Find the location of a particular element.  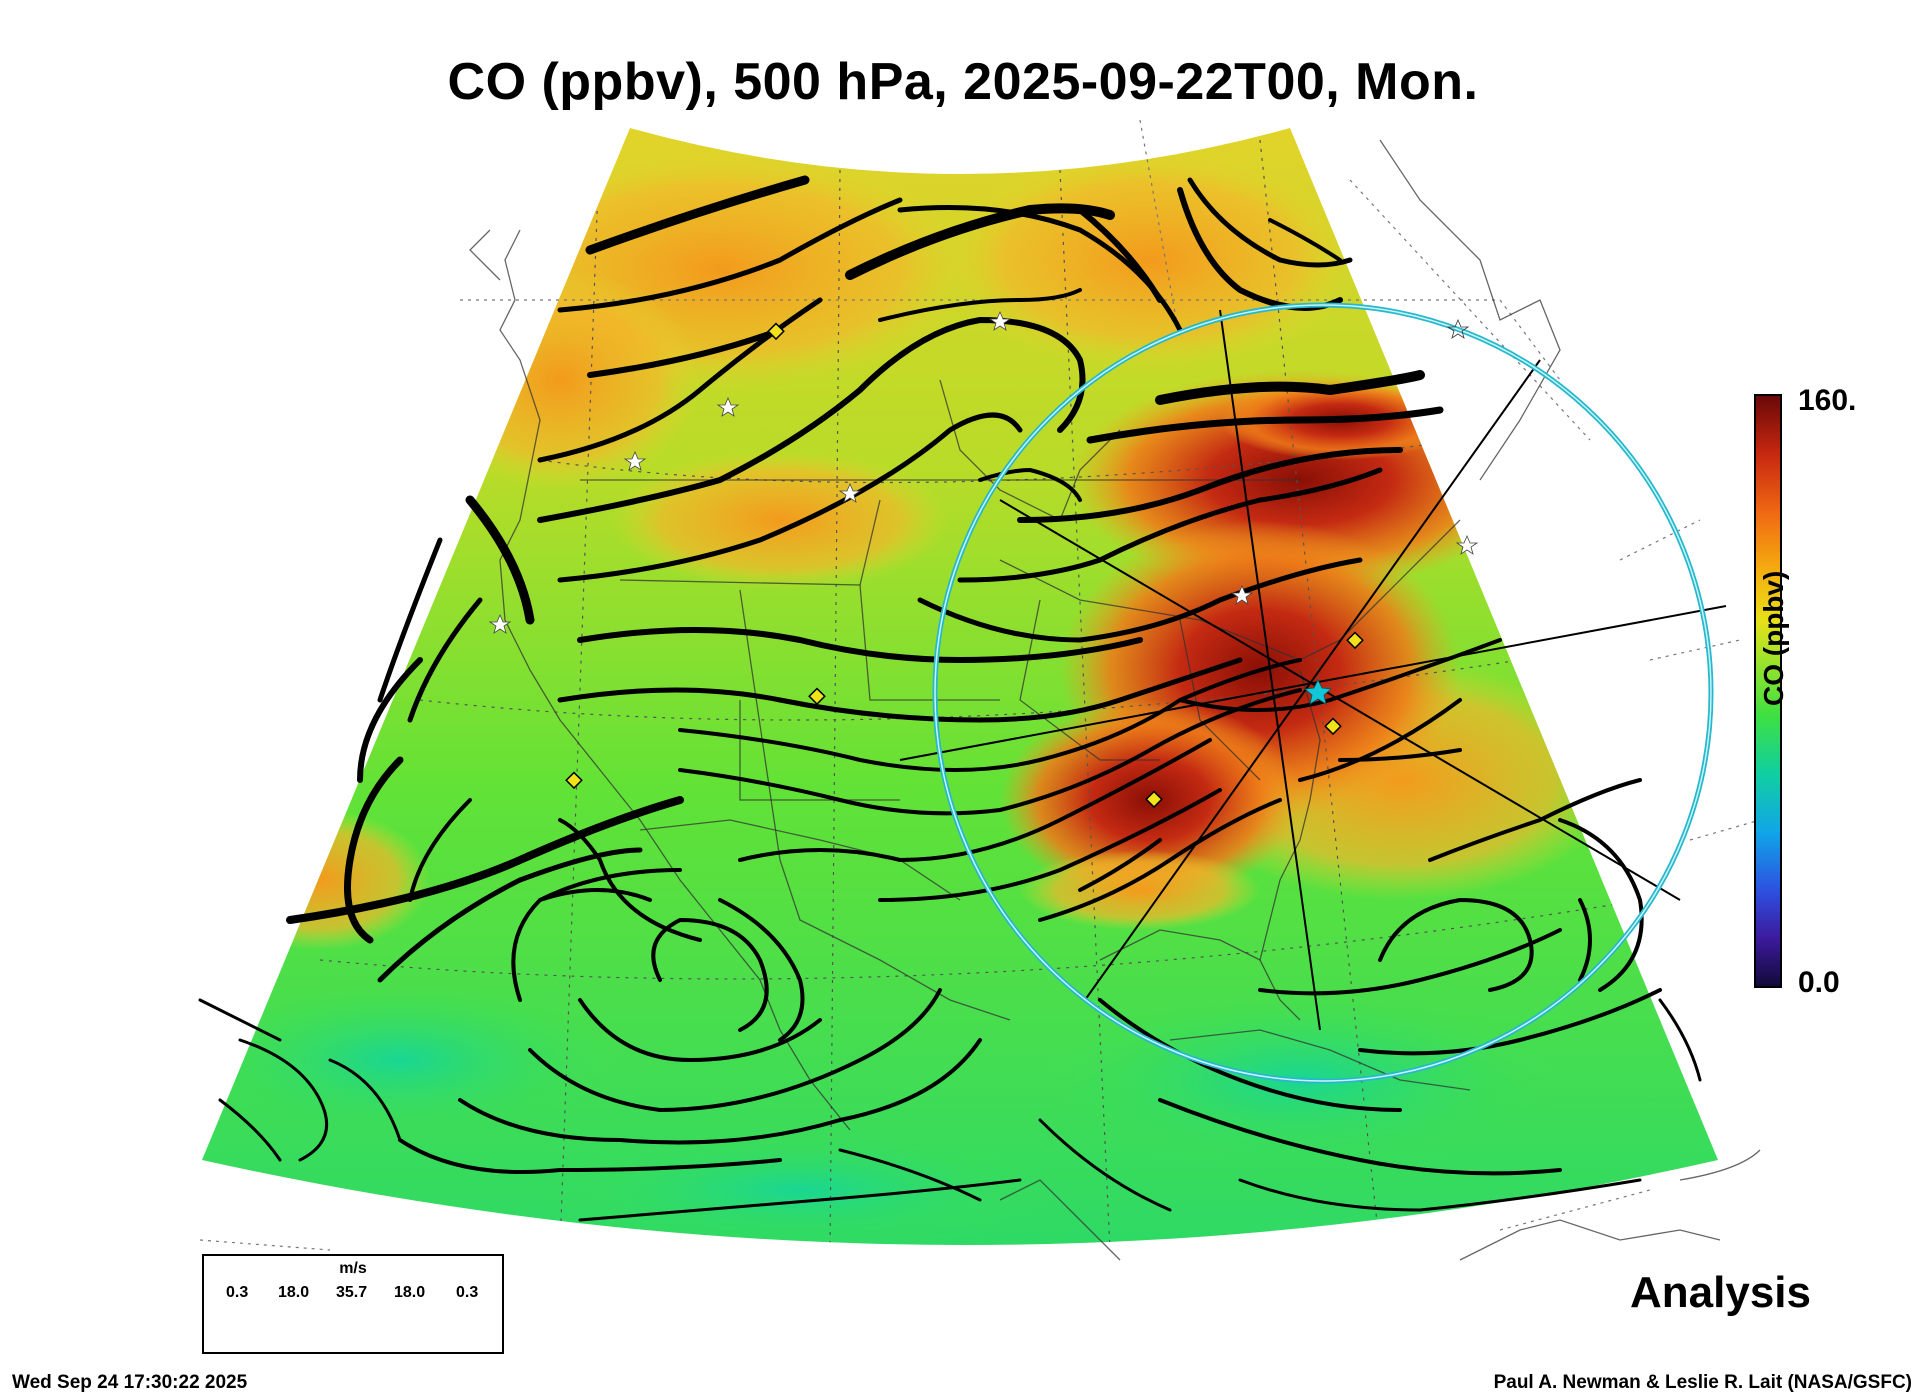

timestamp: Wed Sep 24 17:30:22 2025 is located at coordinates (130, 1382).